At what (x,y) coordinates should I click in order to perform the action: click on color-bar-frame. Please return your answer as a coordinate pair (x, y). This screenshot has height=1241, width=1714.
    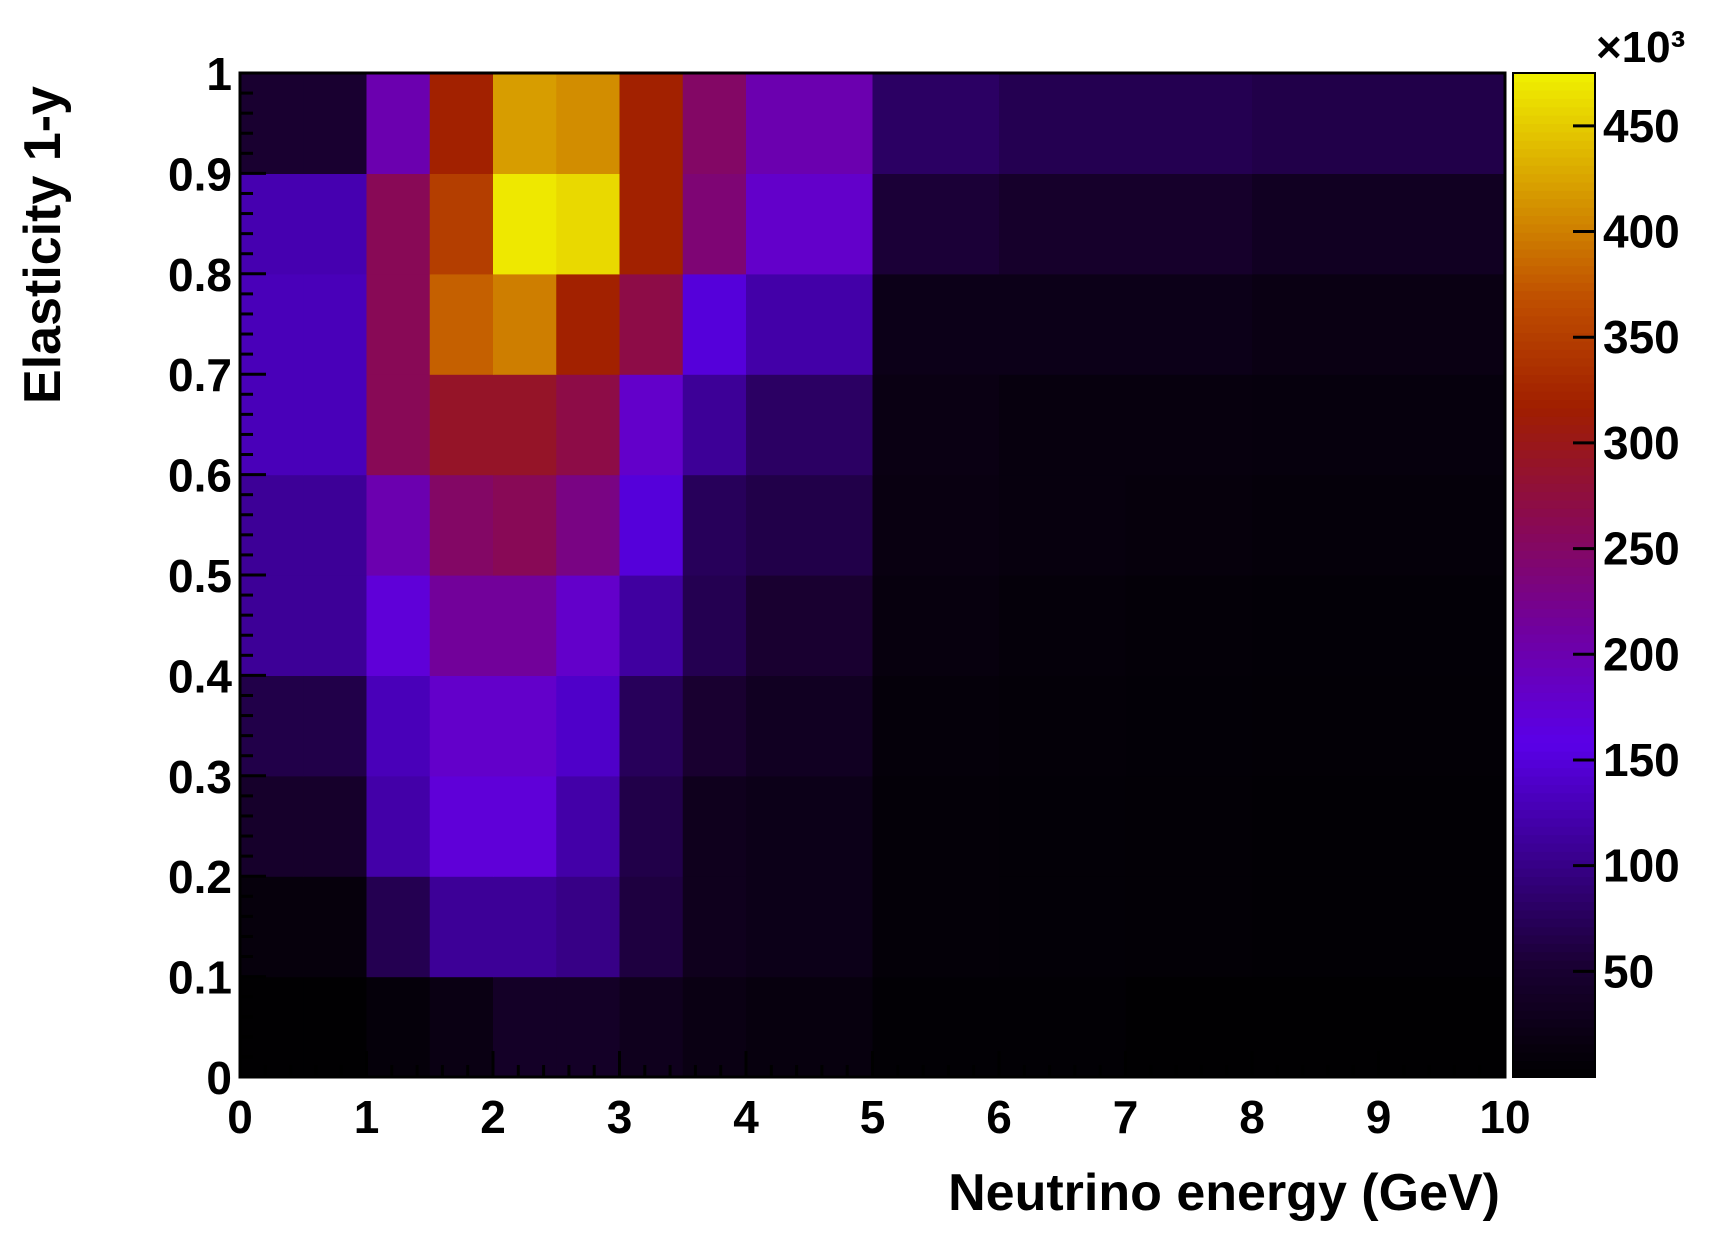
    Looking at the image, I should click on (1554, 575).